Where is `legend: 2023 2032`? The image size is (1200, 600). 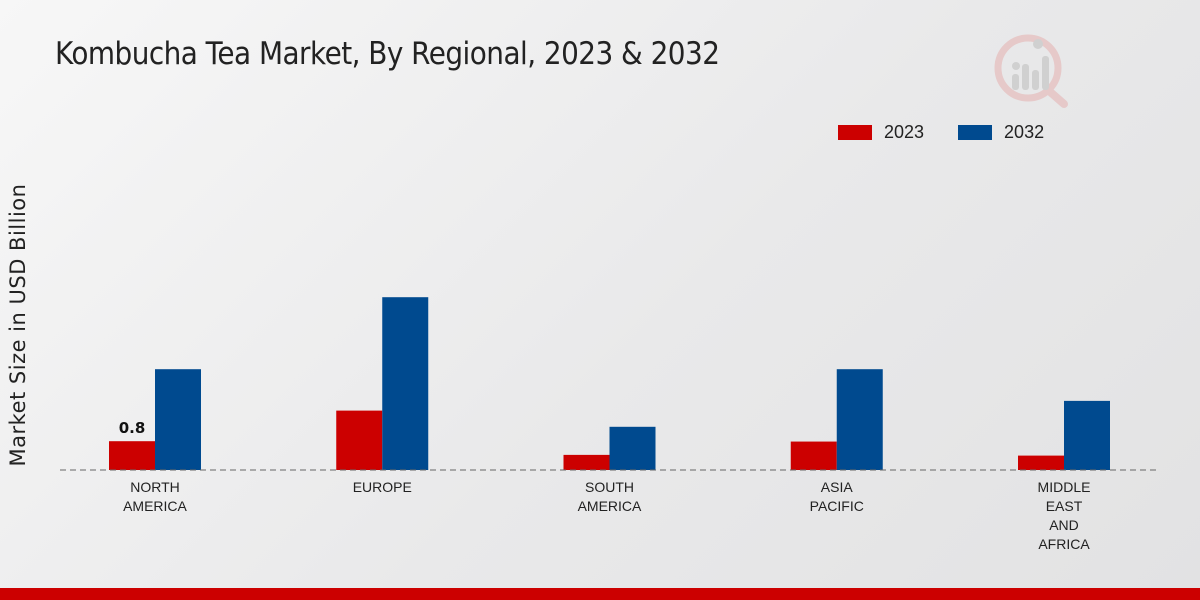
legend: 2023 2032 is located at coordinates (958, 132).